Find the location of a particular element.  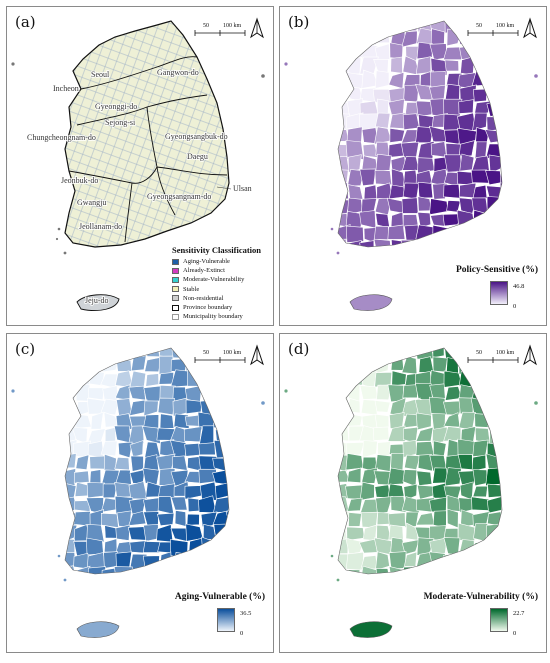

city-label: Ulsan is located at coordinates (242, 188).